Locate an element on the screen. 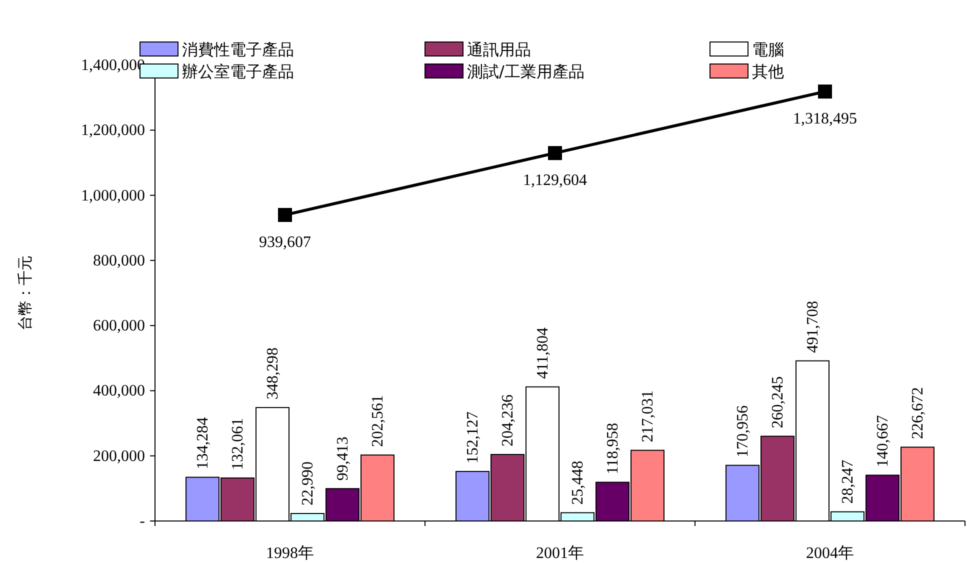 Image resolution: width=967 pixels, height=564 pixels. data-label: 99,413 is located at coordinates (343, 458).